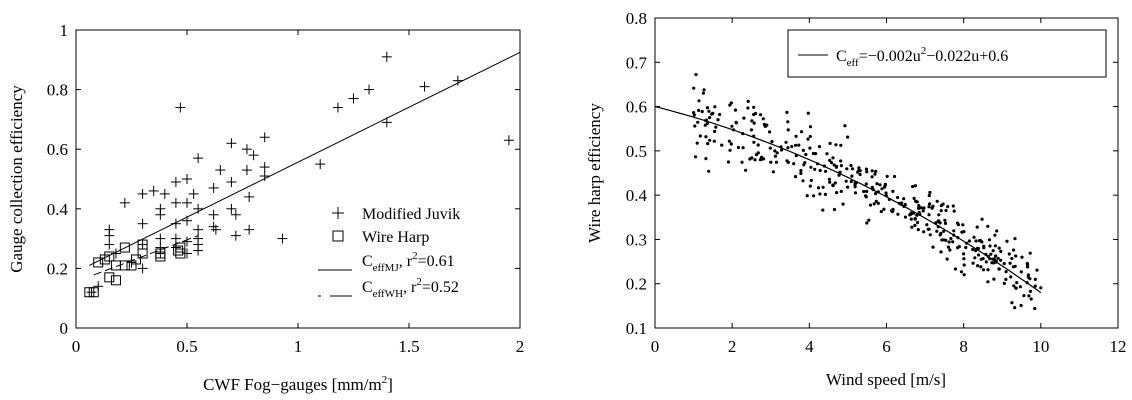  What do you see at coordinates (298, 346) in the screenshot?
I see `left-x-tick-label: 1` at bounding box center [298, 346].